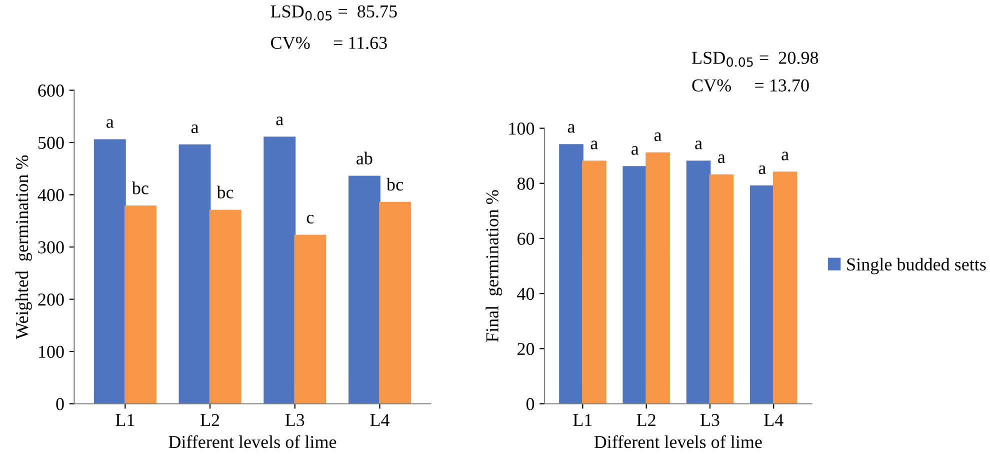  What do you see at coordinates (755, 59) in the screenshot?
I see `text: LSD$_{0.05}$ = 20.98` at bounding box center [755, 59].